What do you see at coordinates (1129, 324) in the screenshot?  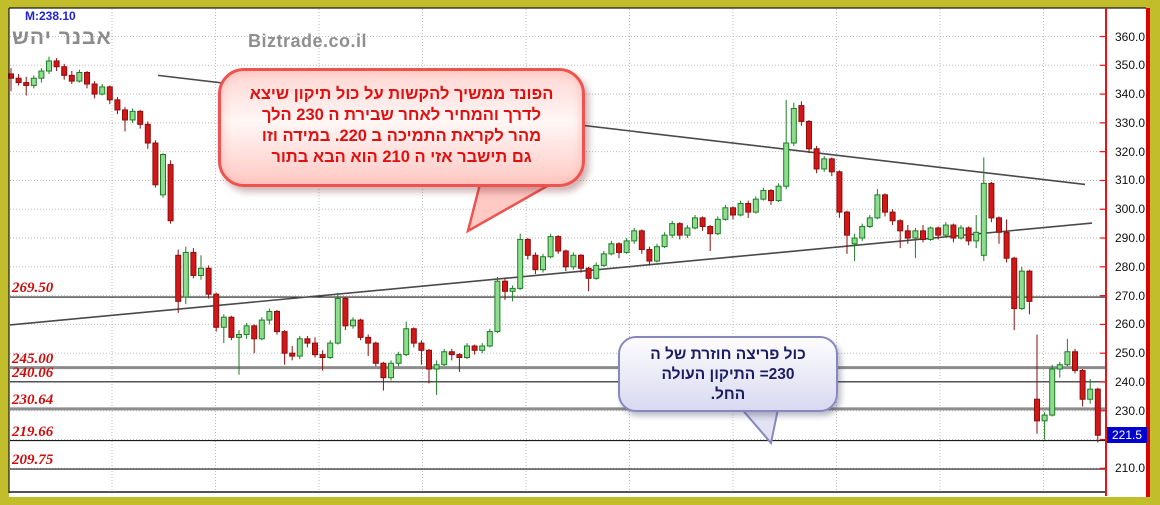 I see `y-axis-tick-label: 260.0` at bounding box center [1129, 324].